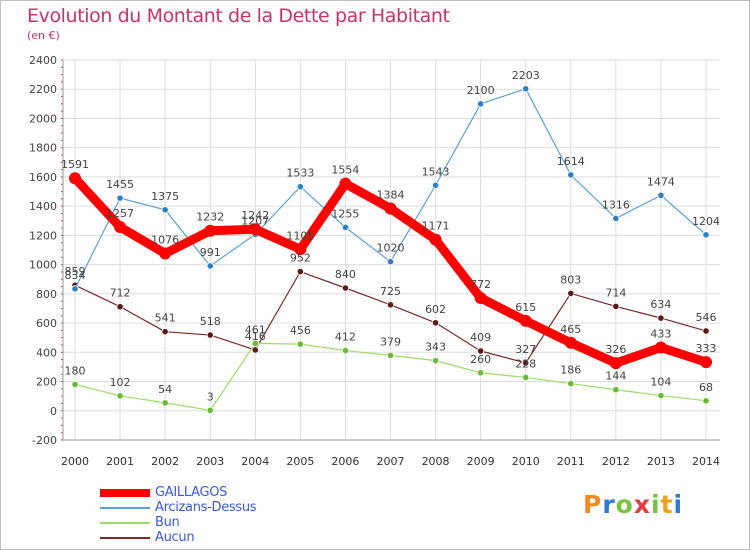 This screenshot has width=750, height=550. What do you see at coordinates (120, 293) in the screenshot?
I see `data-label-aucun: 712` at bounding box center [120, 293].